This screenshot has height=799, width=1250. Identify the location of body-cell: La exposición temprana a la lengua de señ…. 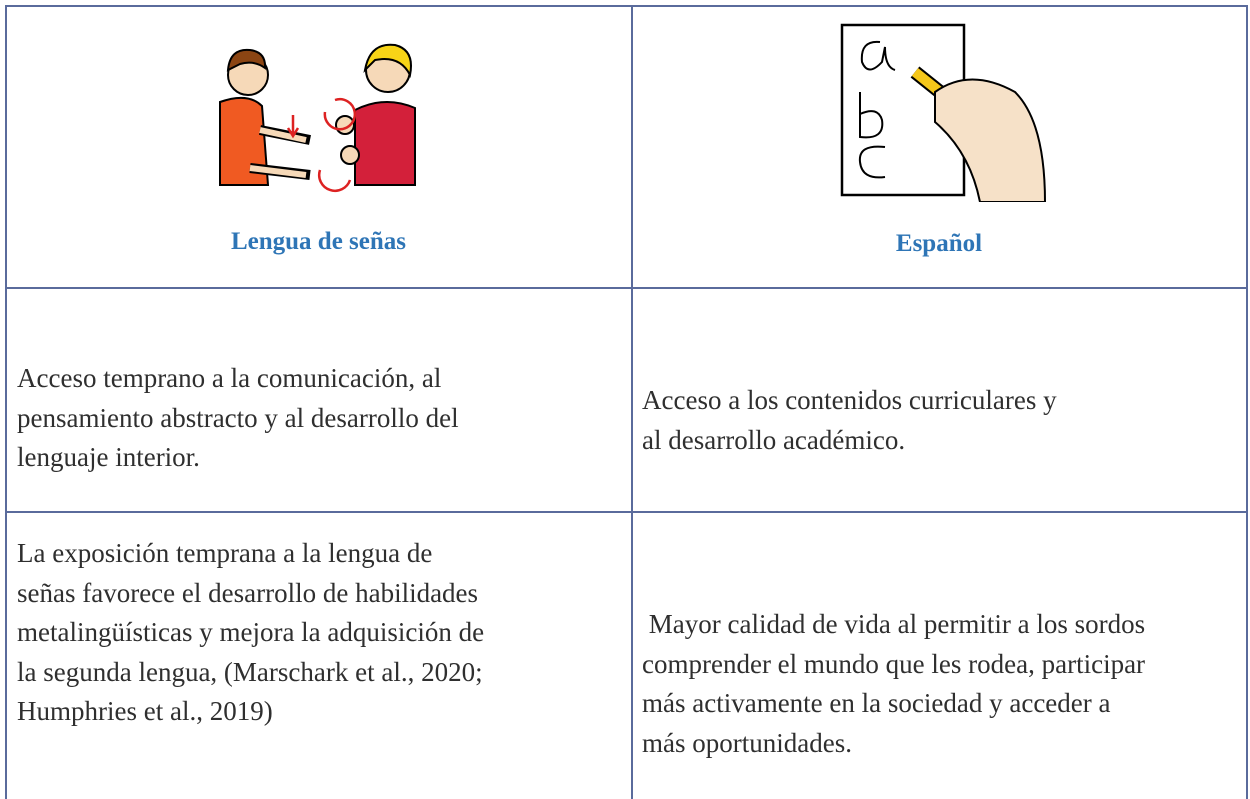
(250, 633).